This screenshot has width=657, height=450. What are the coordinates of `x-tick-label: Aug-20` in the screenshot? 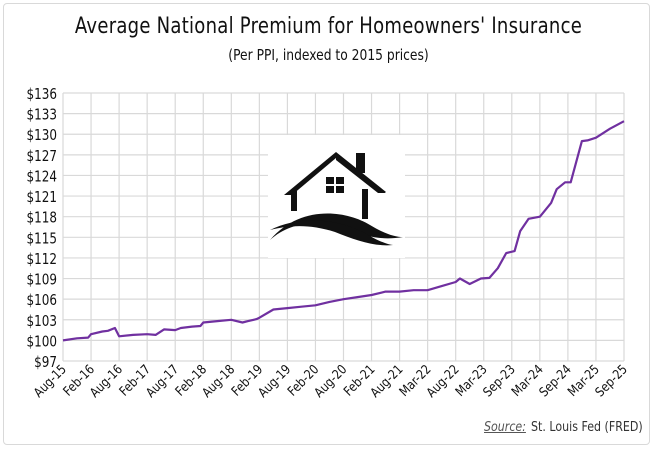 It's located at (330, 381).